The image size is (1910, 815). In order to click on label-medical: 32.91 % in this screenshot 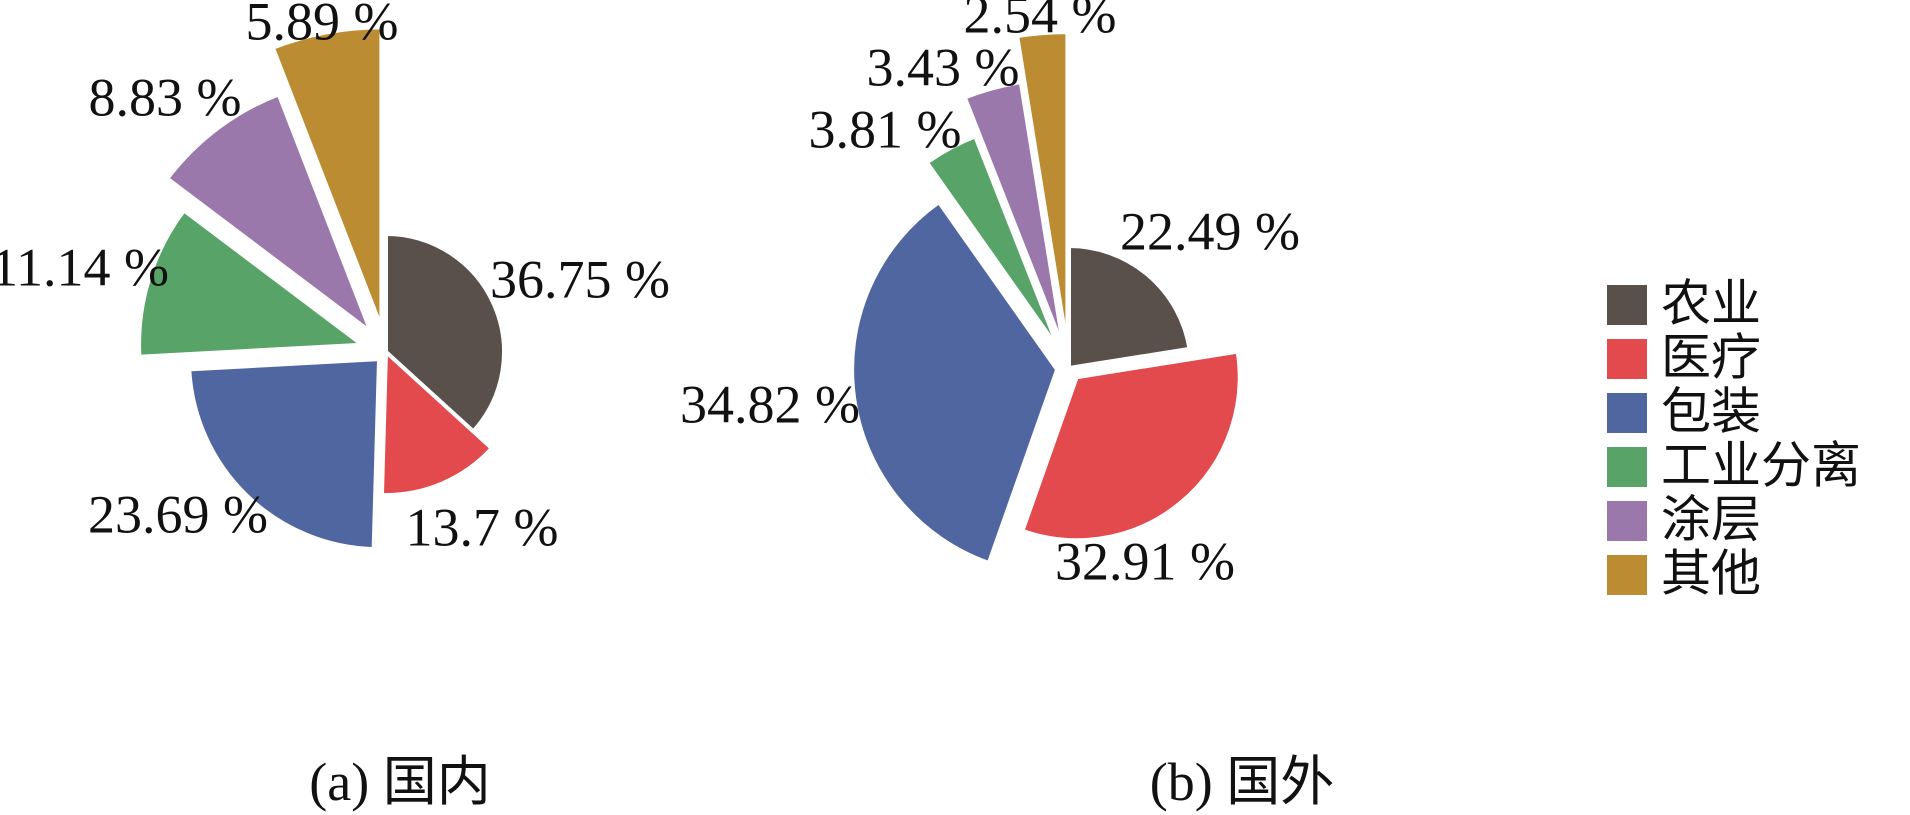, I will do `click(1145, 561)`.